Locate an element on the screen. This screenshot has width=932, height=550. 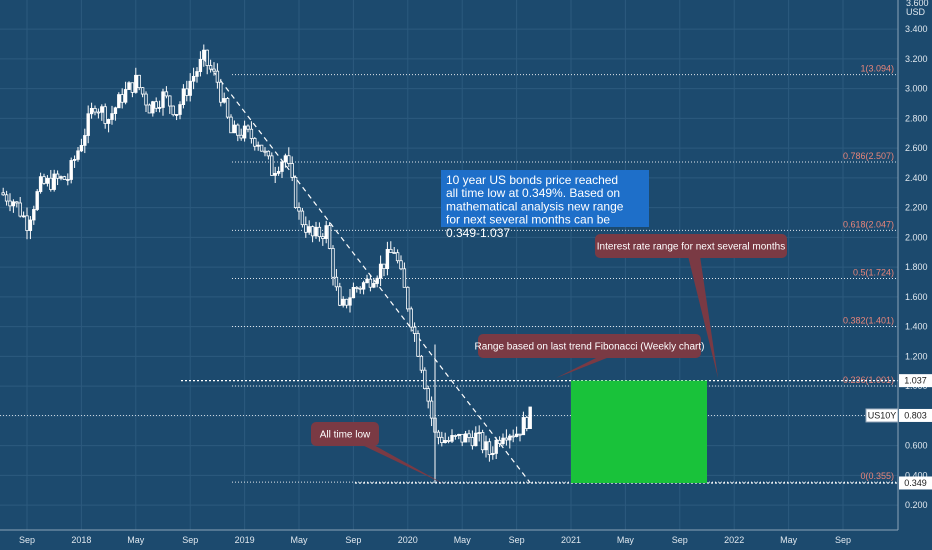
all-time-low-callout-box is located at coordinates (345, 434).